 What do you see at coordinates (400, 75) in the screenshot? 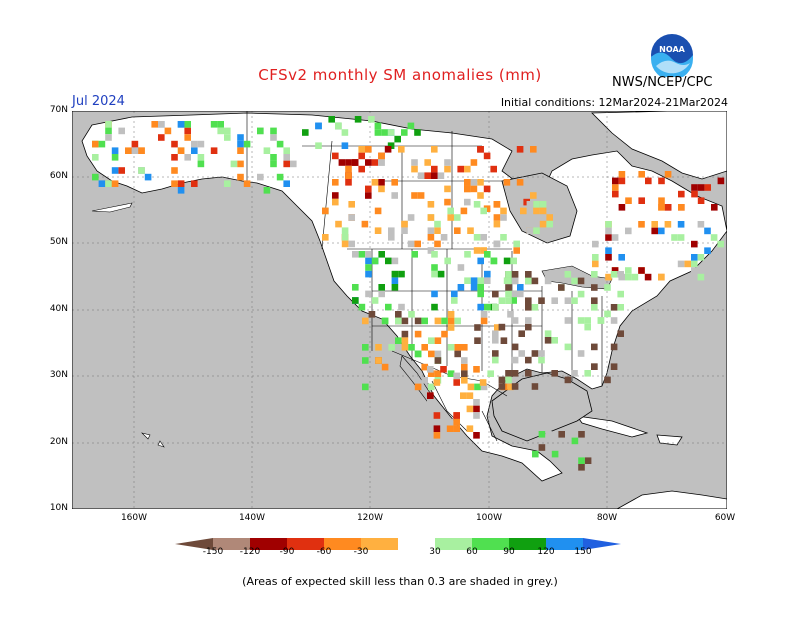
I see `chart-title: CFSv2 monthly SM anomalies (mm)` at bounding box center [400, 75].